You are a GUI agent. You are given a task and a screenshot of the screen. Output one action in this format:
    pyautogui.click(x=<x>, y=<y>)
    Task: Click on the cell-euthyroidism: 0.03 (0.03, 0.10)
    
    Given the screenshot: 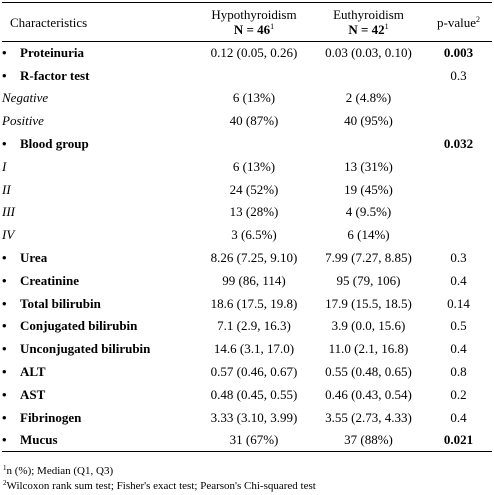 What is the action you would take?
    pyautogui.click(x=368, y=53)
    